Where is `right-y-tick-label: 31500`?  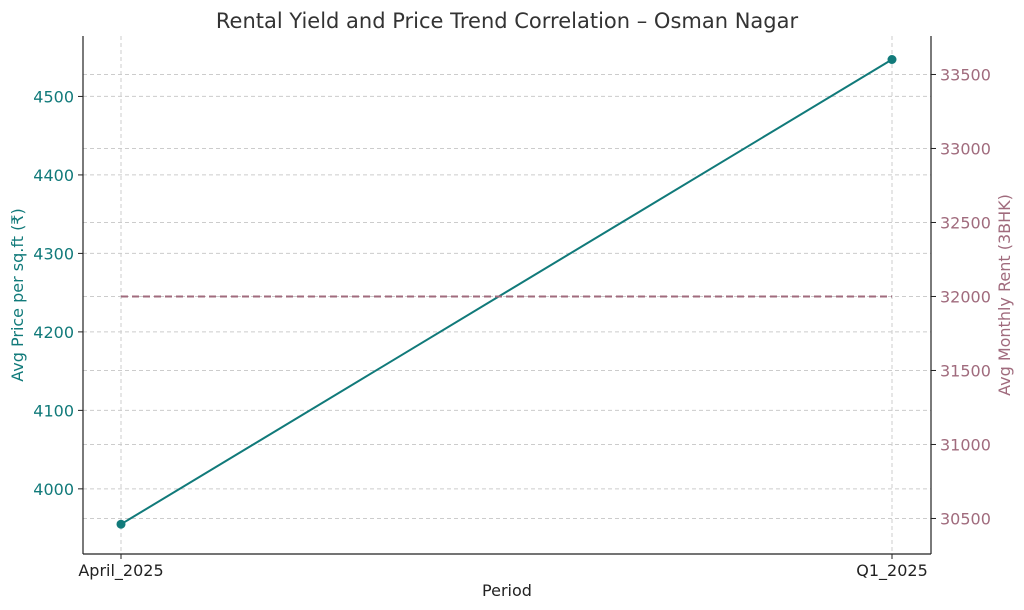 right-y-tick-label: 31500 is located at coordinates (965, 370).